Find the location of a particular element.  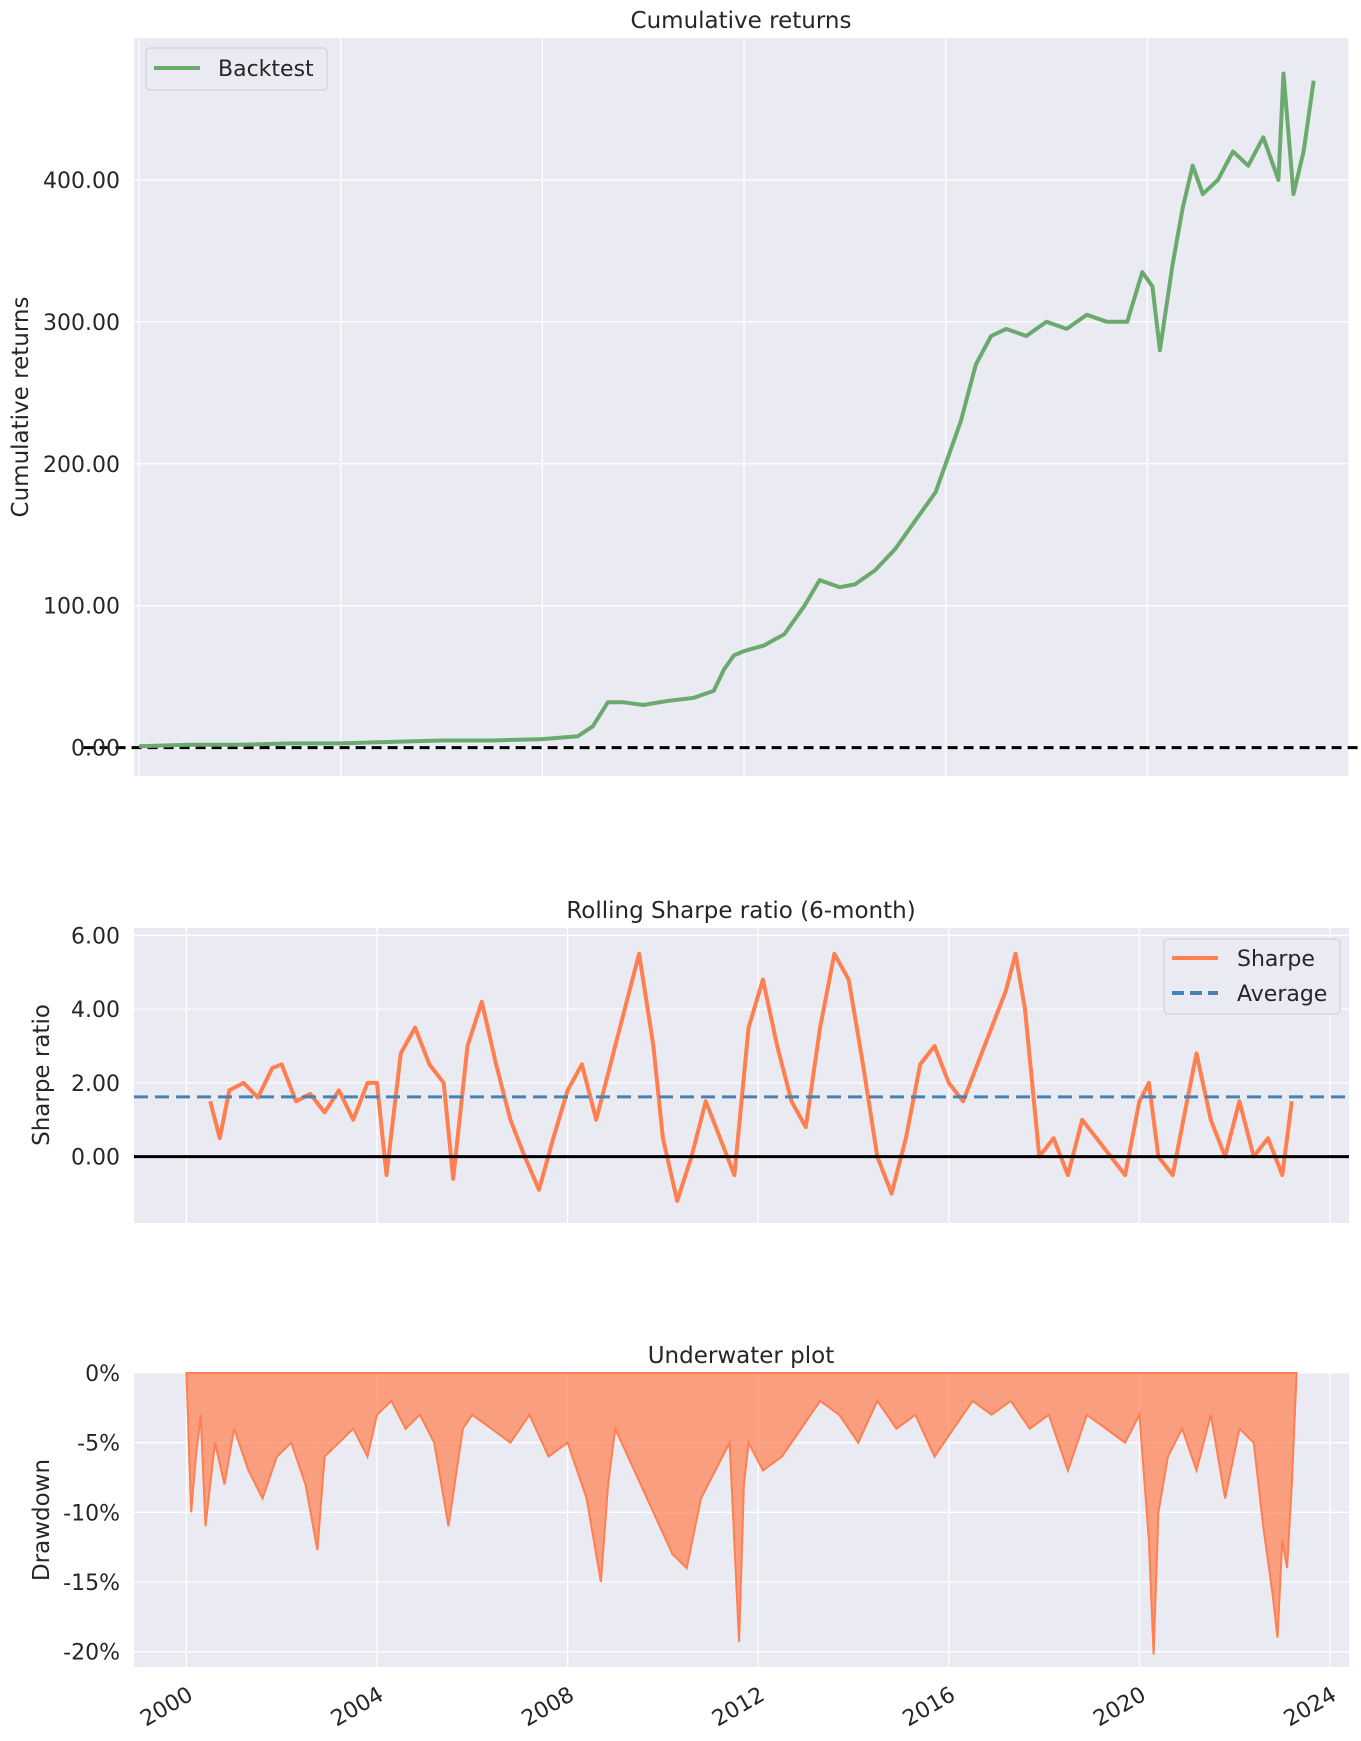

ytick-label: 4.00 is located at coordinates (95, 1010).